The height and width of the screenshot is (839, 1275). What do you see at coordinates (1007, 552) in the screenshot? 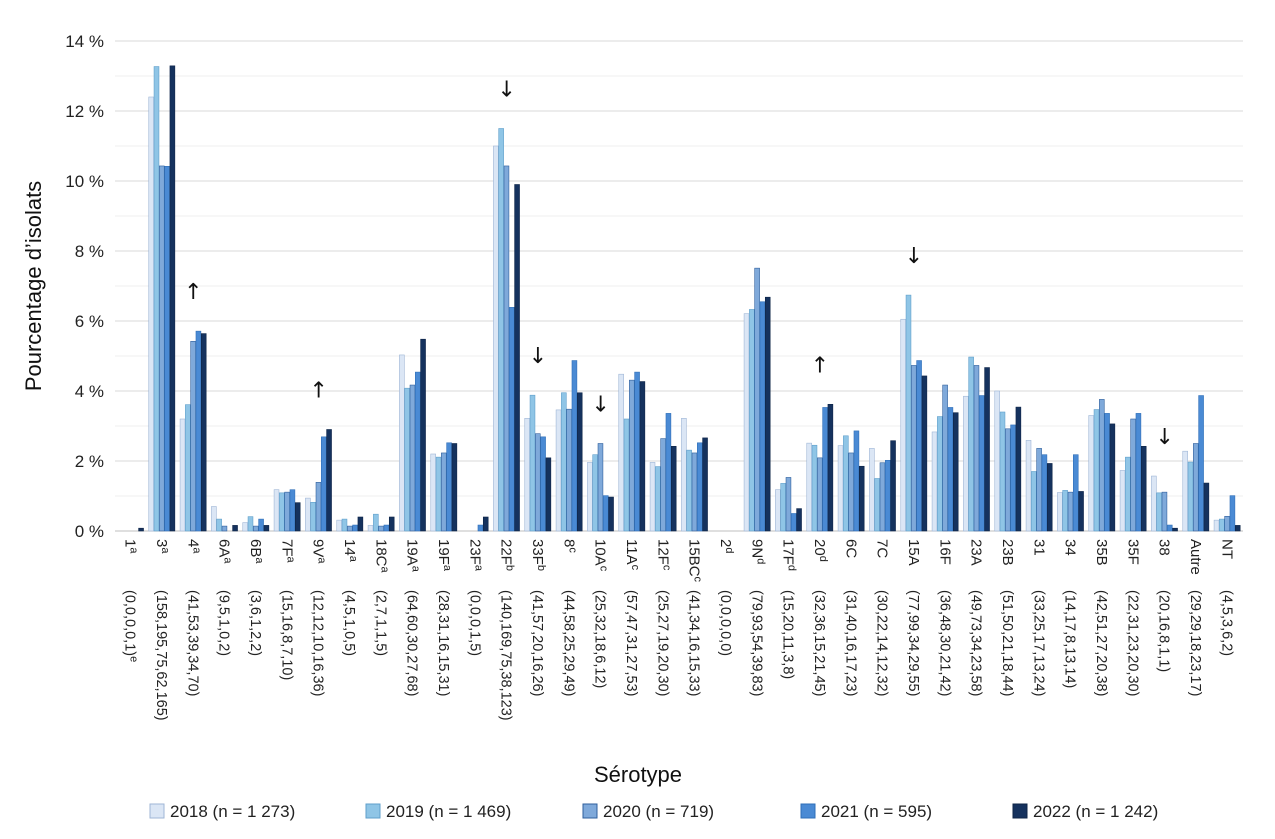
I see `category-label: 23B` at bounding box center [1007, 552].